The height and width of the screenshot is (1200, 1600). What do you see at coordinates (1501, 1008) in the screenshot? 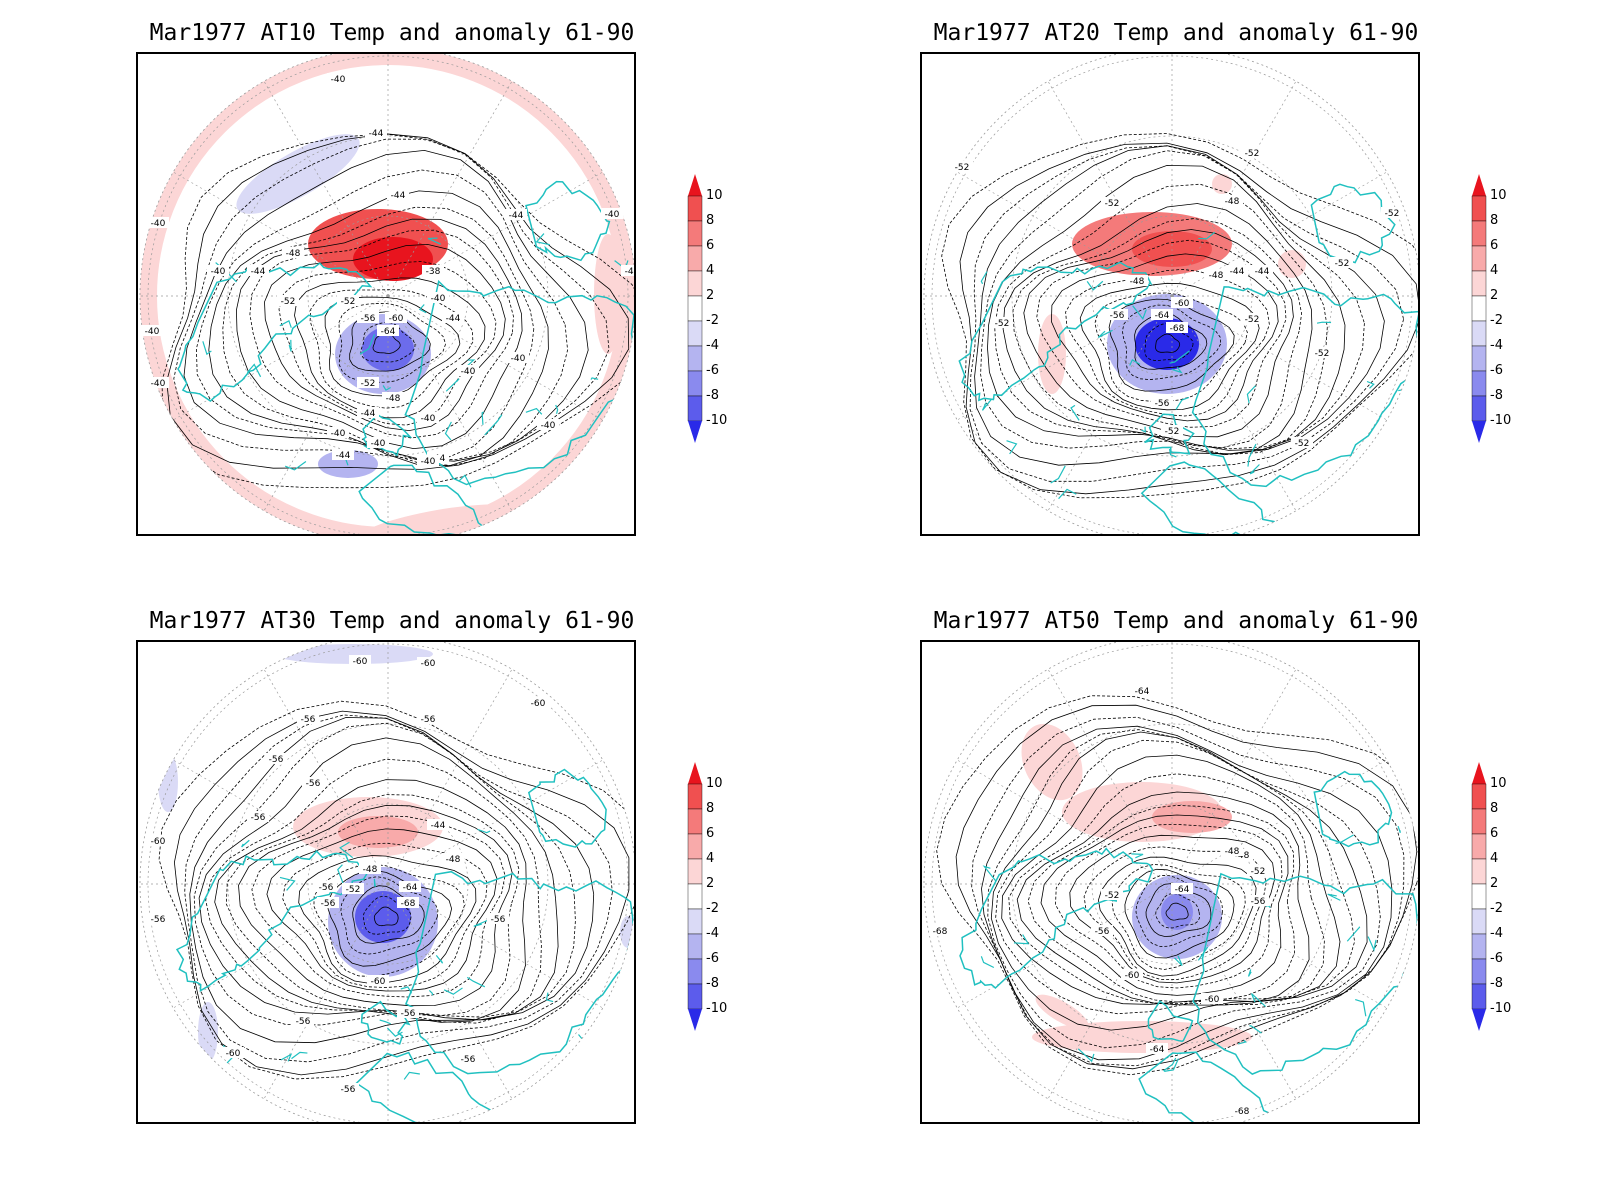
I see `colorbar-tick-label: -10` at bounding box center [1501, 1008].